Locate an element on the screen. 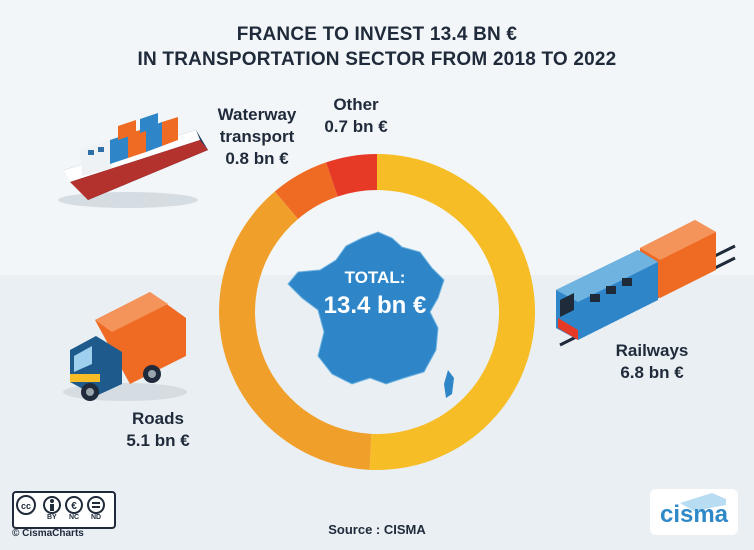  cisma-logo: cisma is located at coordinates (694, 512).